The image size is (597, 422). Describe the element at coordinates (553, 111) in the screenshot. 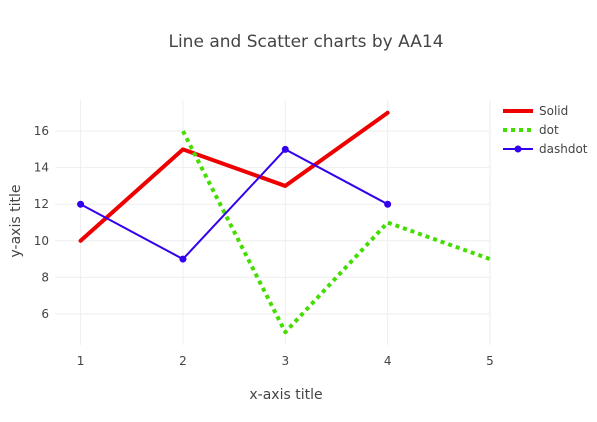

I see `legend-label-solid: Solid` at that location.